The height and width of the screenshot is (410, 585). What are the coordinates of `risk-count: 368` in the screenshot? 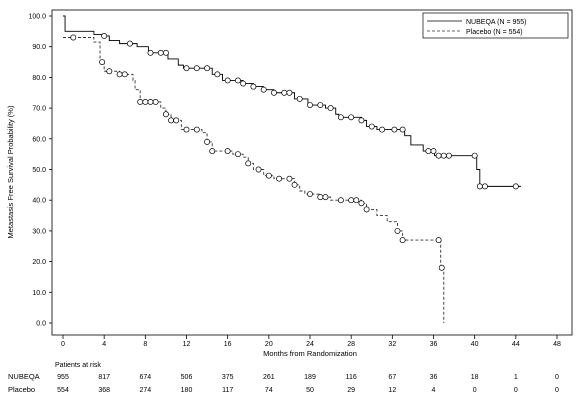 It's located at (104, 390).